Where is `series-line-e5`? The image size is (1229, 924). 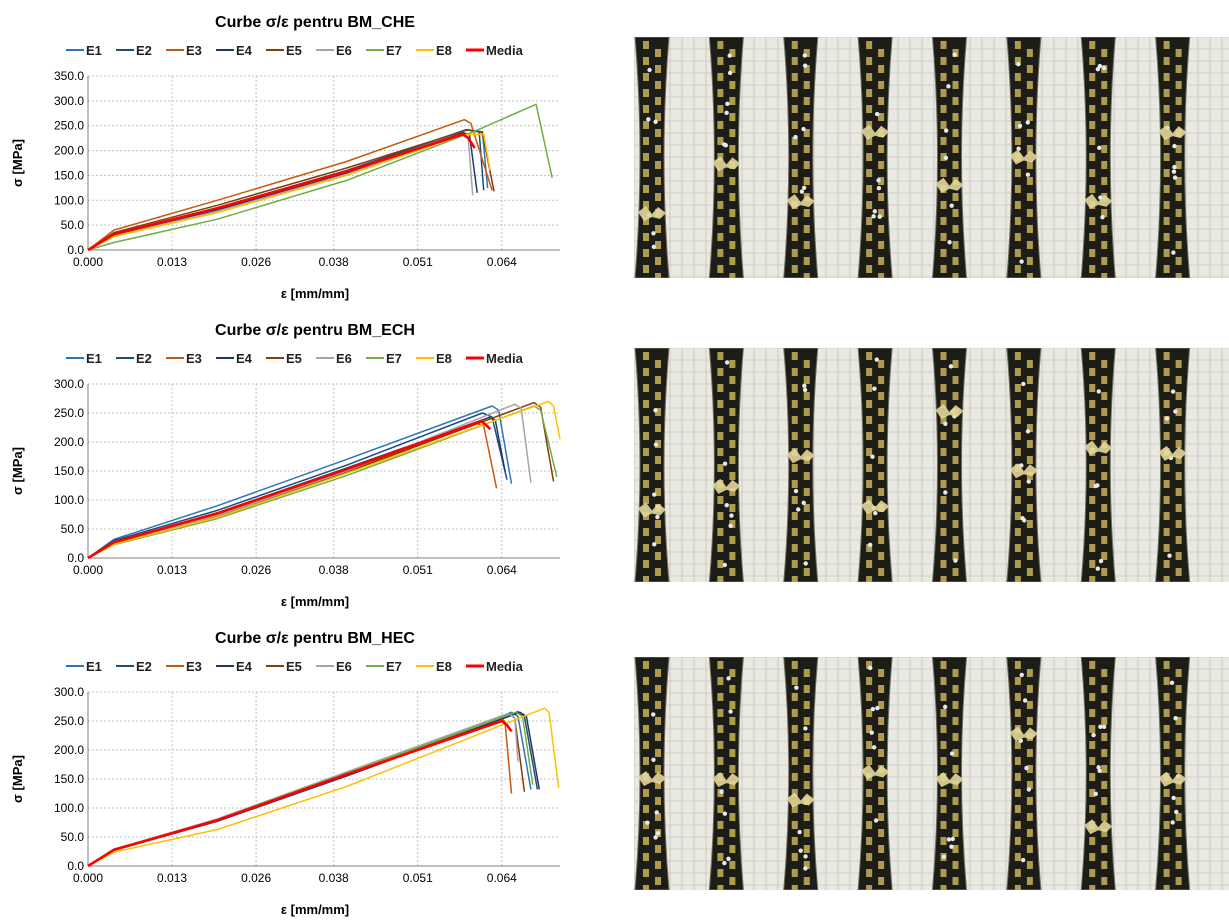
series-line-e5 is located at coordinates (291, 189).